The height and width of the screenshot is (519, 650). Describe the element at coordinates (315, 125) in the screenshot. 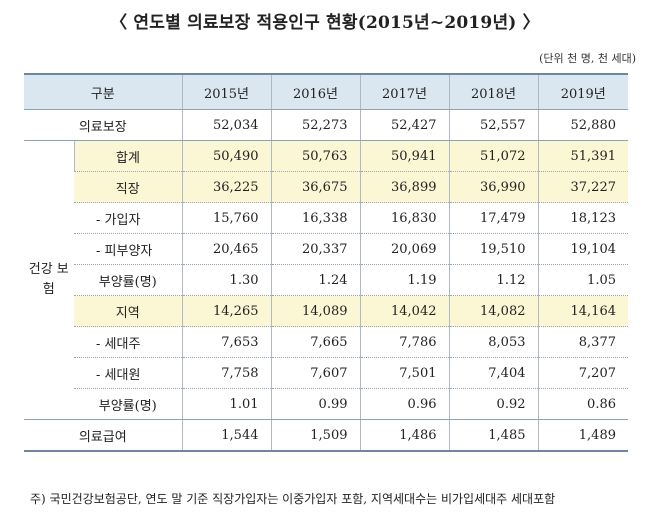

I see `cell-value: 52,273` at that location.